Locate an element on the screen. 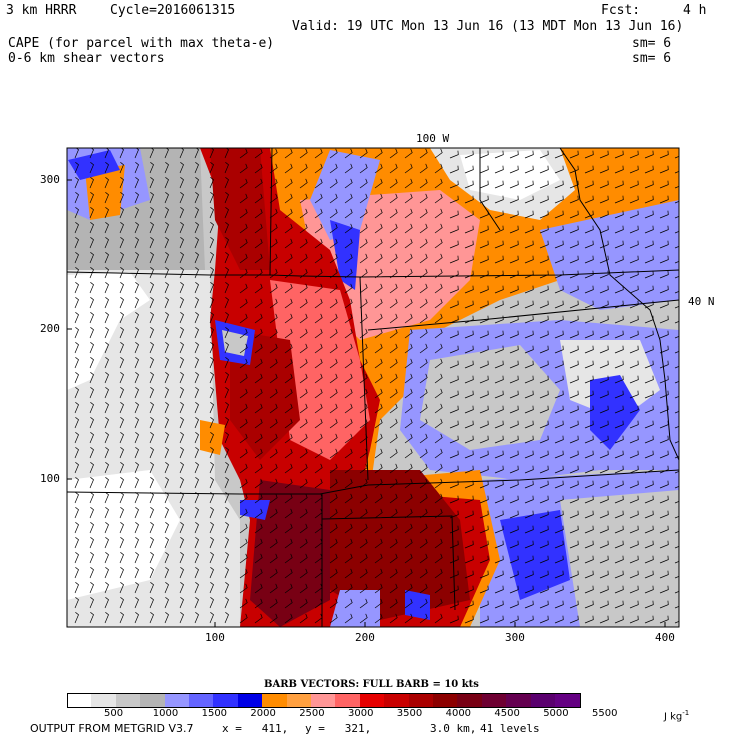 This screenshot has height=740, width=740. y-tick-300: 300 is located at coordinates (50, 179).